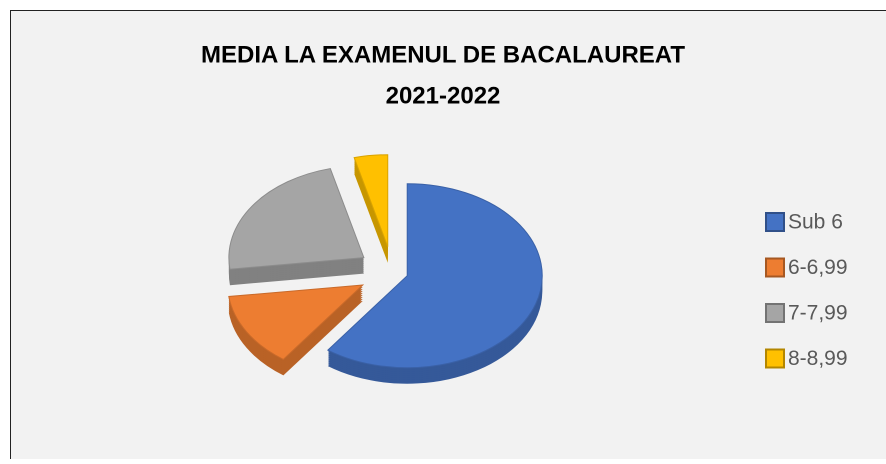 Image resolution: width=886 pixels, height=464 pixels. What do you see at coordinates (443, 54) in the screenshot?
I see `chart-title: MEDIA LA EXAMENUL DE BACALAUREAT` at bounding box center [443, 54].